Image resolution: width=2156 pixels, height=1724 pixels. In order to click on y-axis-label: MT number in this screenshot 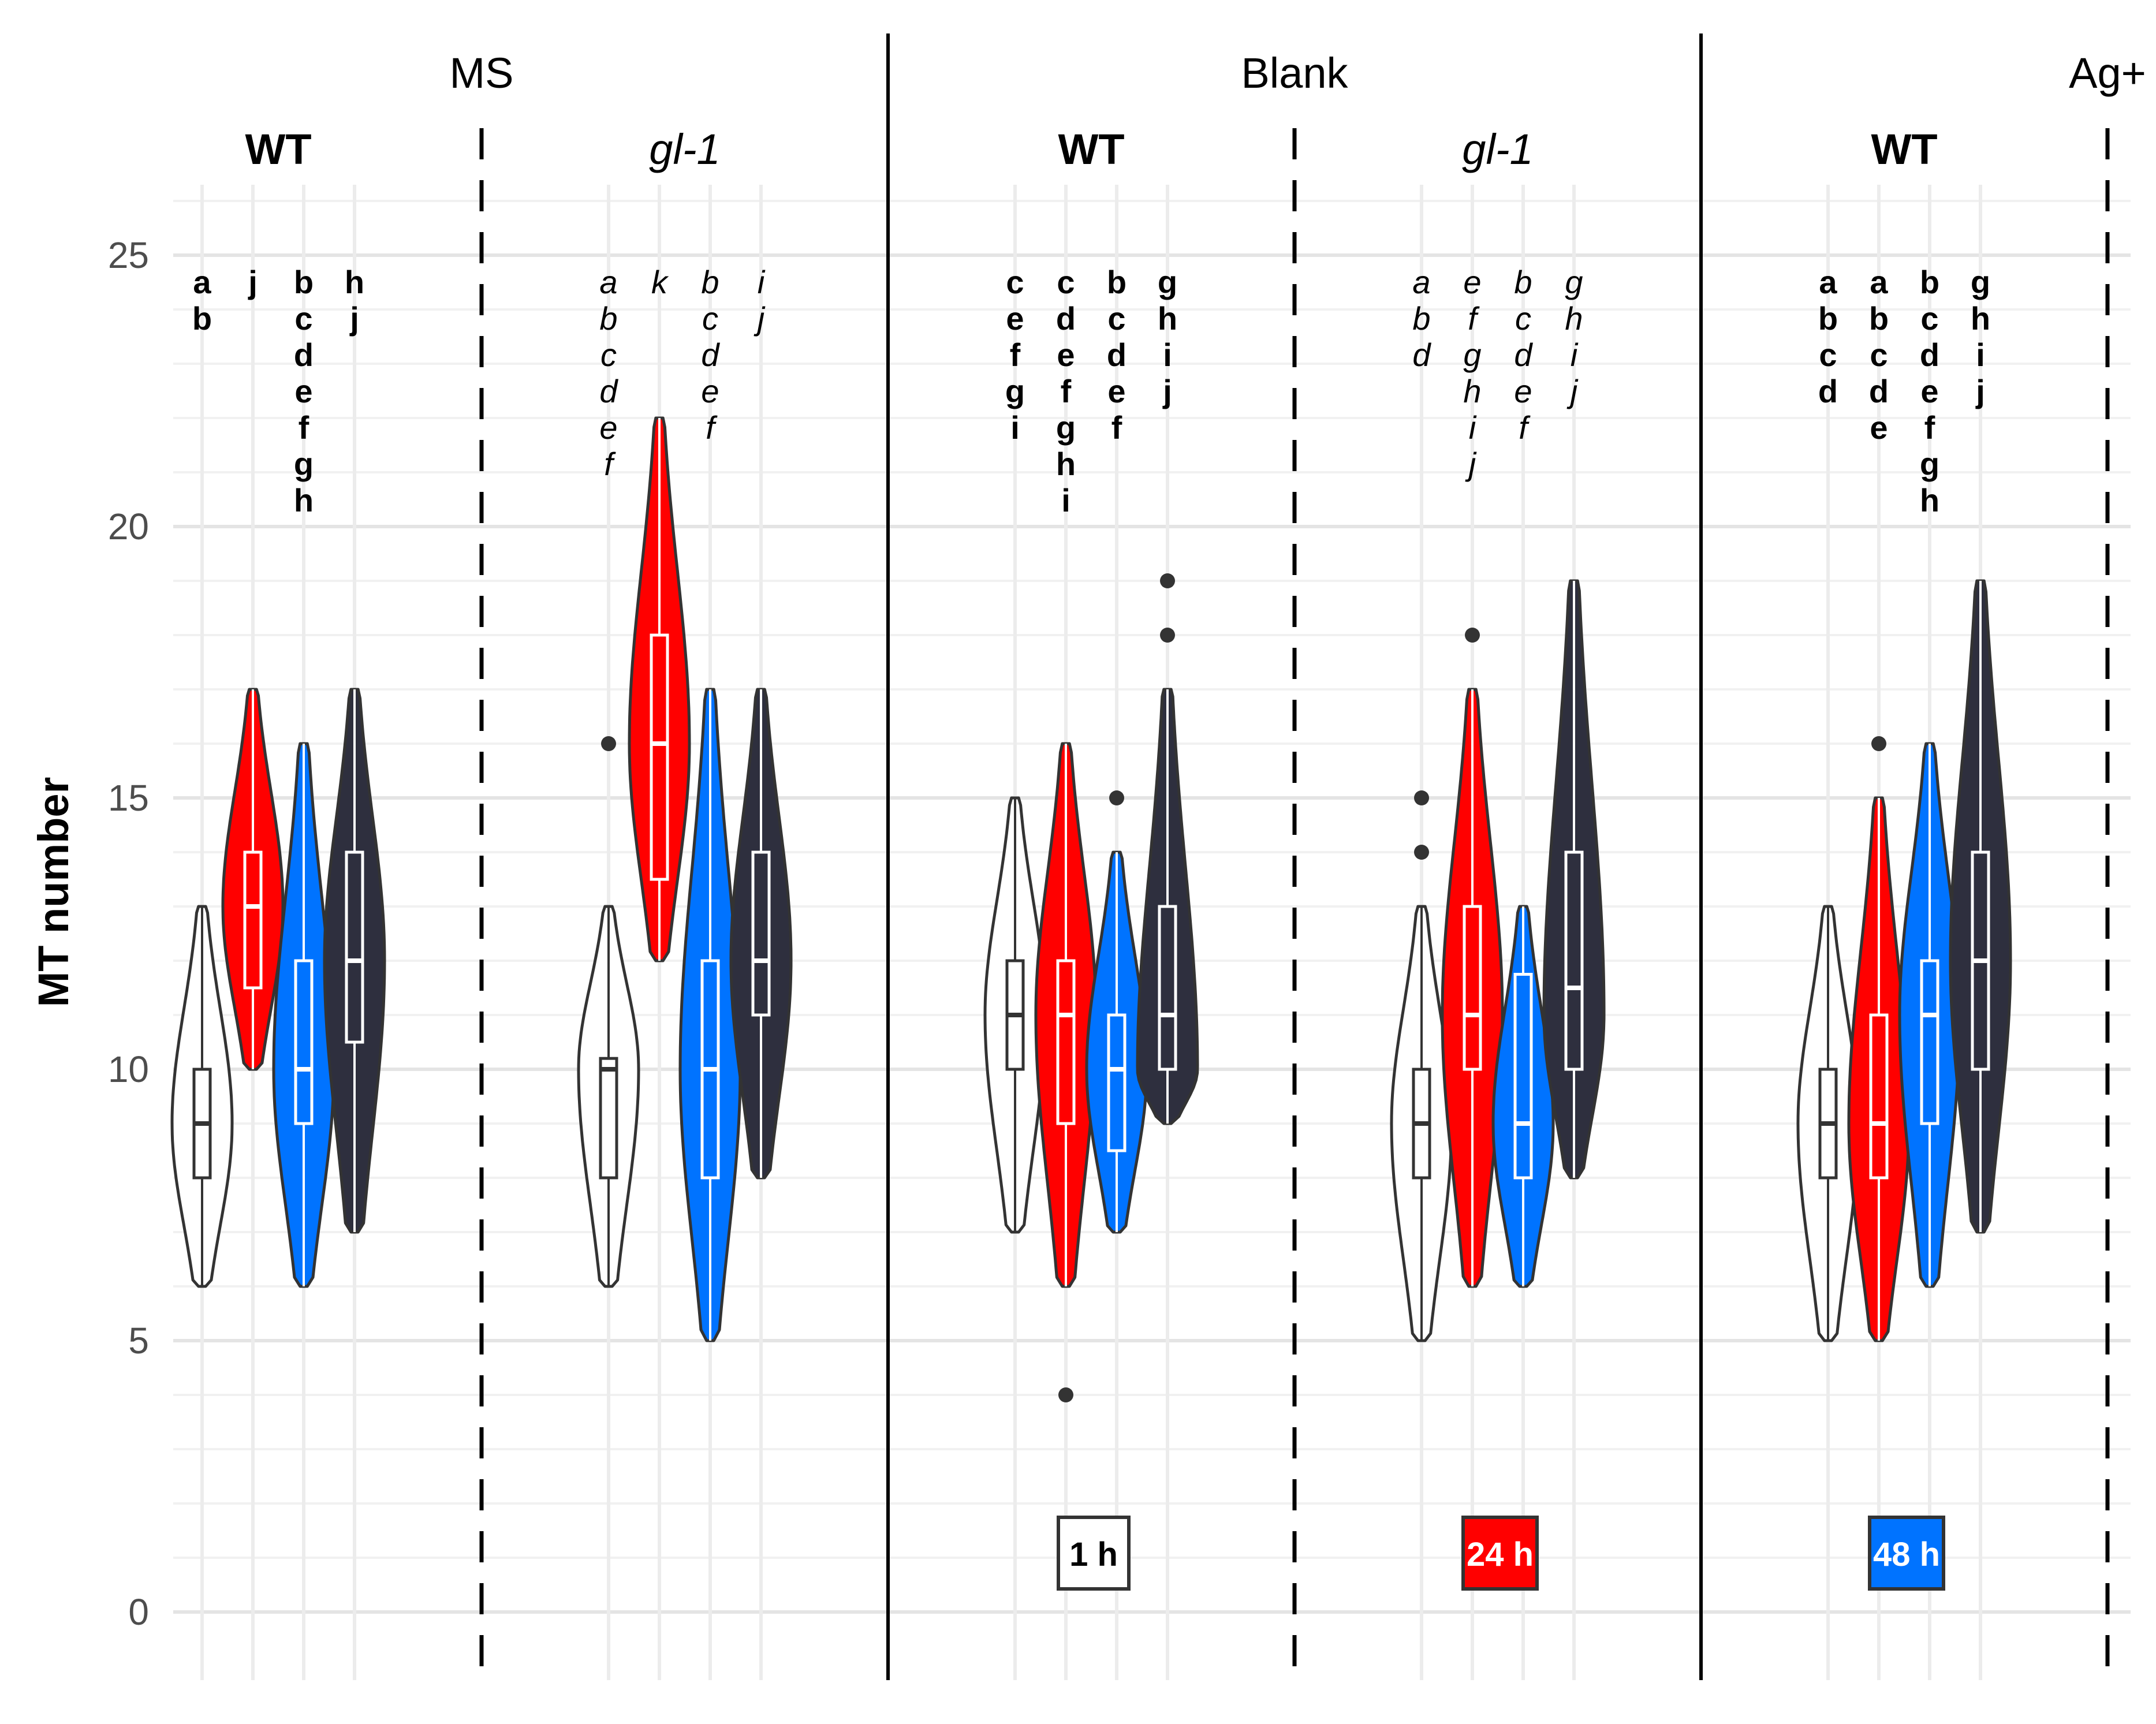, I will do `click(53, 892)`.